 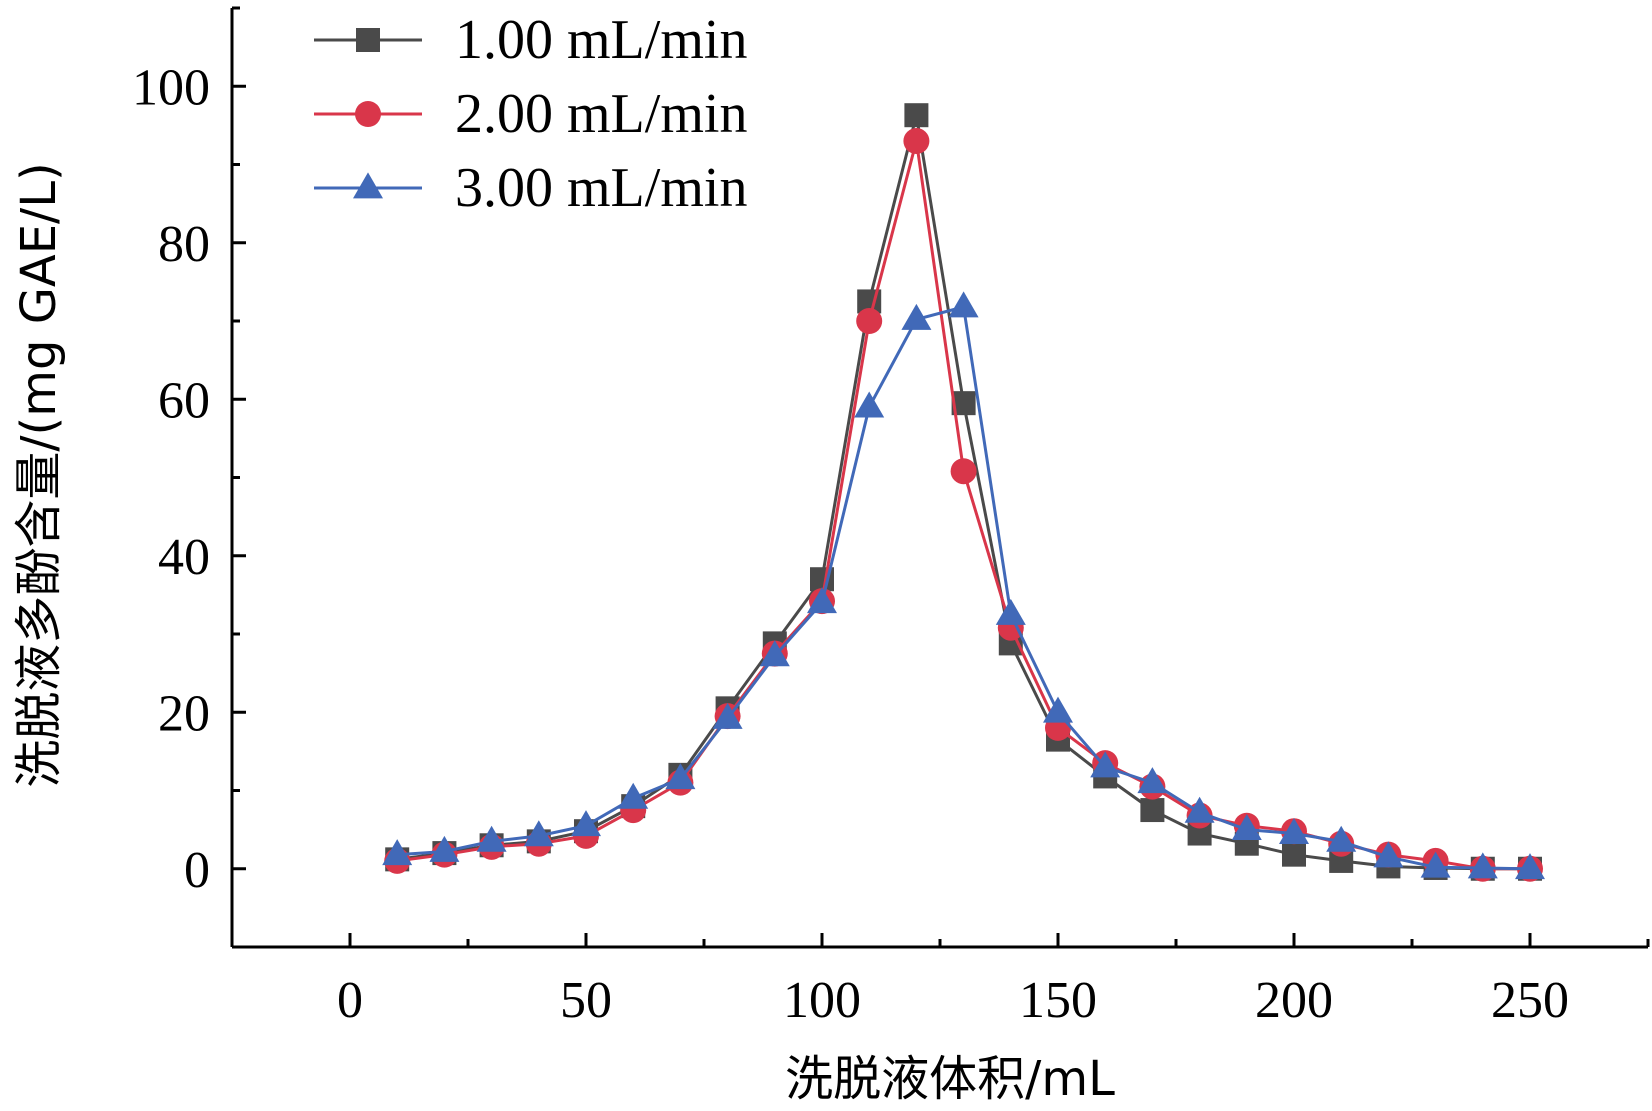 What do you see at coordinates (601, 114) in the screenshot?
I see `legend-label: 2.00 mL/min` at bounding box center [601, 114].